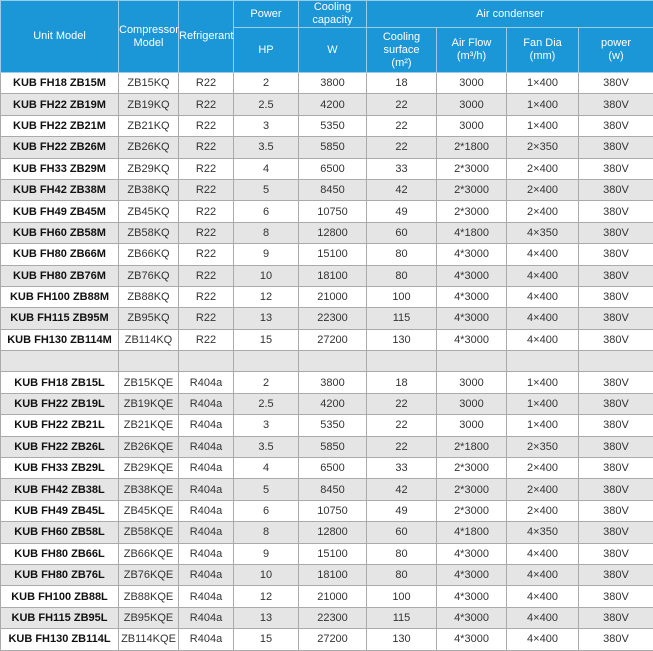 This screenshot has height=651, width=653. What do you see at coordinates (149, 446) in the screenshot?
I see `table-cell: ZB26KQE` at bounding box center [149, 446].